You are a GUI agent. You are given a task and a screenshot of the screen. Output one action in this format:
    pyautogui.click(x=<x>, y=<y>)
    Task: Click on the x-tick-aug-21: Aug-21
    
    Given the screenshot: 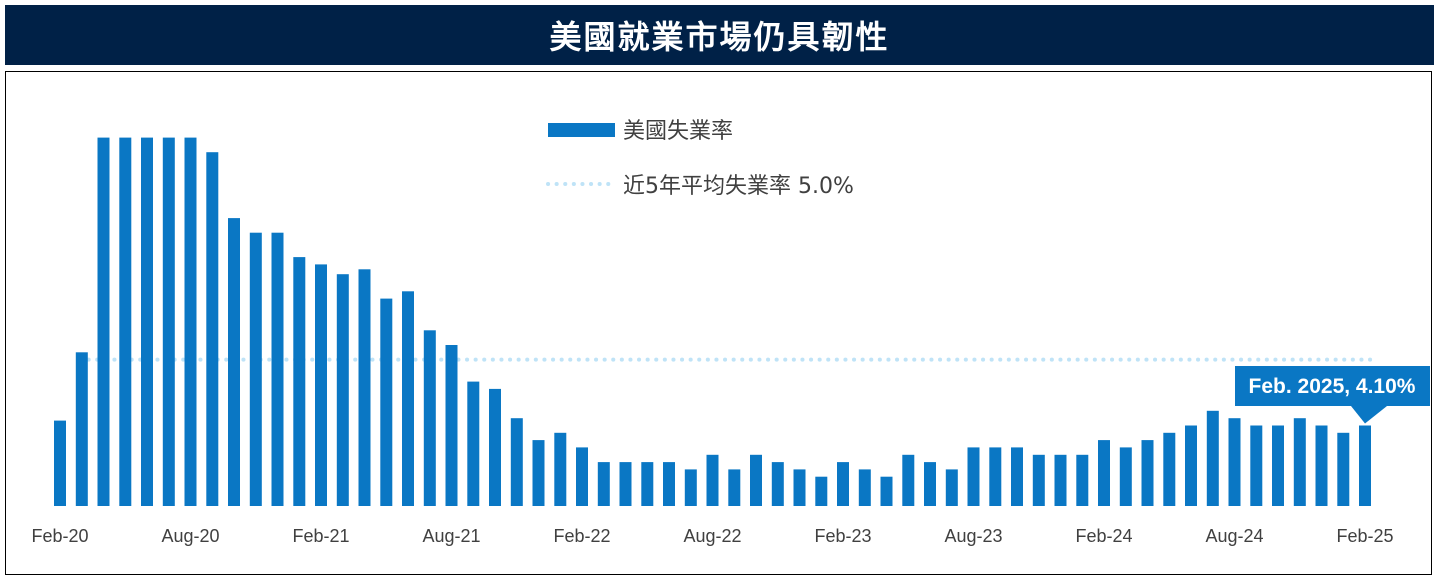 What is the action you would take?
    pyautogui.click(x=451, y=536)
    